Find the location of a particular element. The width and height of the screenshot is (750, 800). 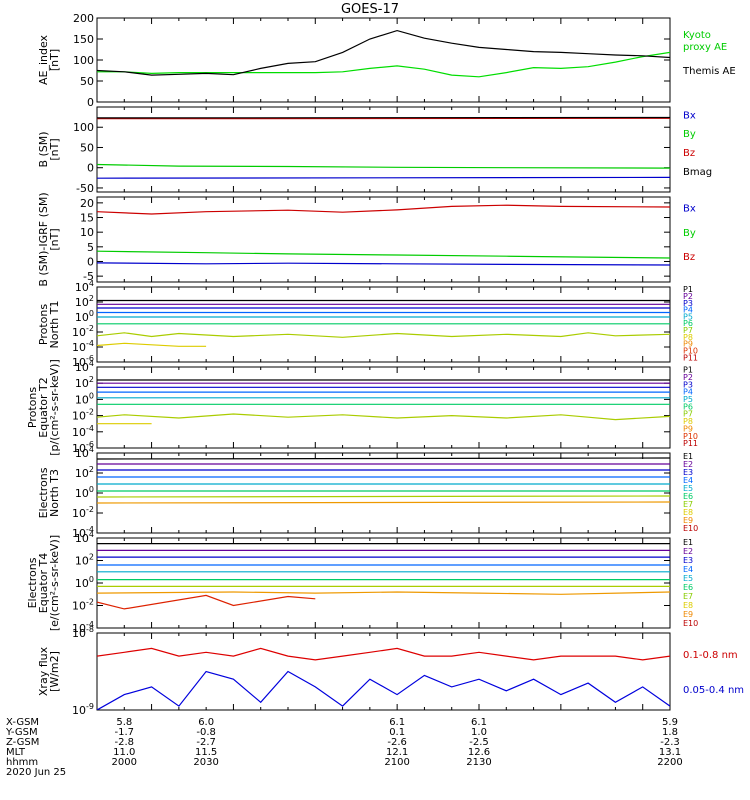

footer-value: 12.6 is located at coordinates (479, 752).